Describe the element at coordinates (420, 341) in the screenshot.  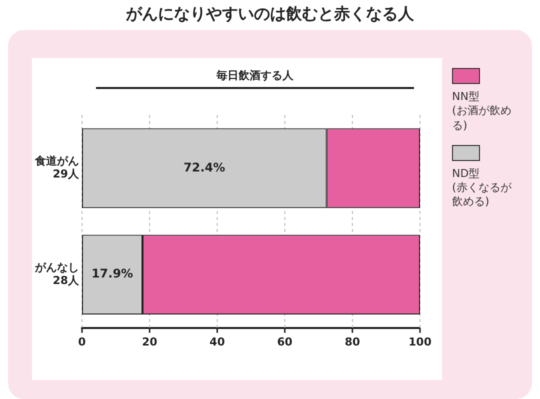
I see `x-tick-label: 100` at that location.